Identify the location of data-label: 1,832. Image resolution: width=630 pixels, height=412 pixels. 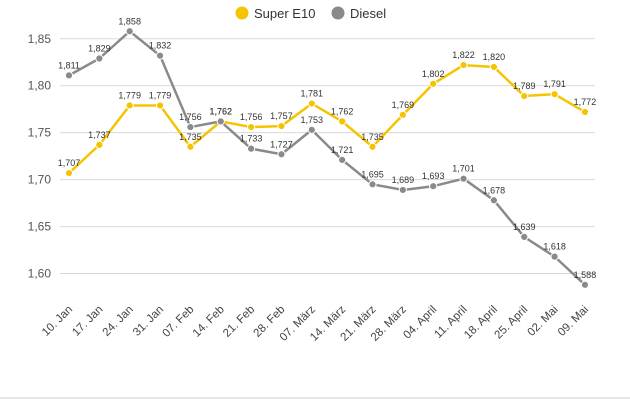
(160, 46).